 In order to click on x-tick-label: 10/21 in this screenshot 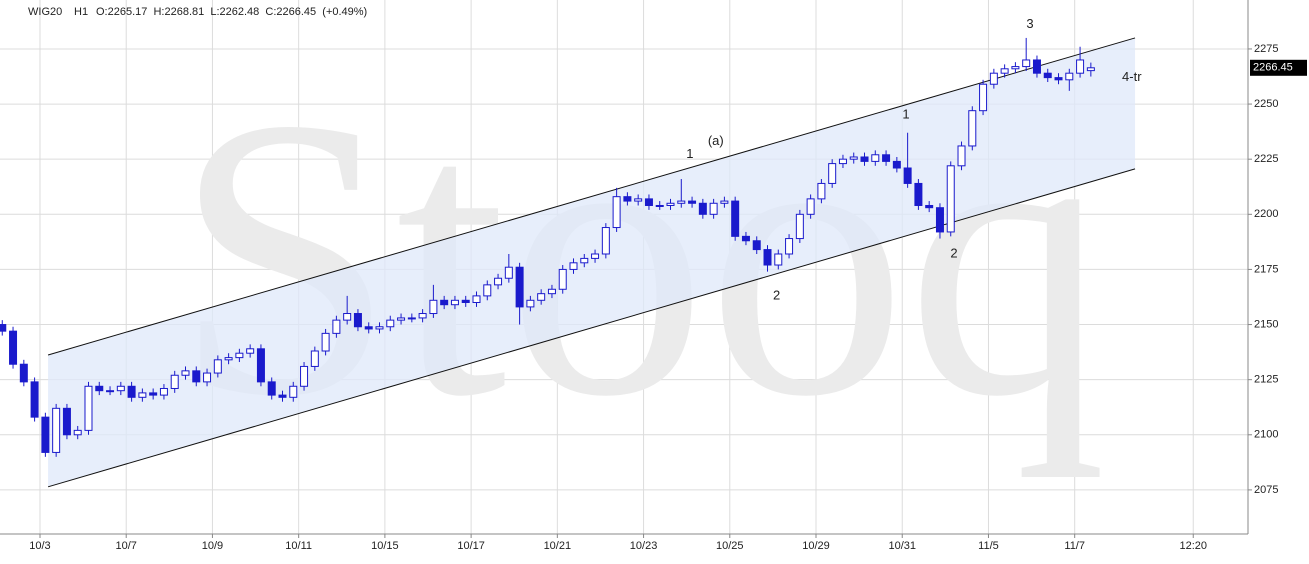, I will do `click(558, 546)`.